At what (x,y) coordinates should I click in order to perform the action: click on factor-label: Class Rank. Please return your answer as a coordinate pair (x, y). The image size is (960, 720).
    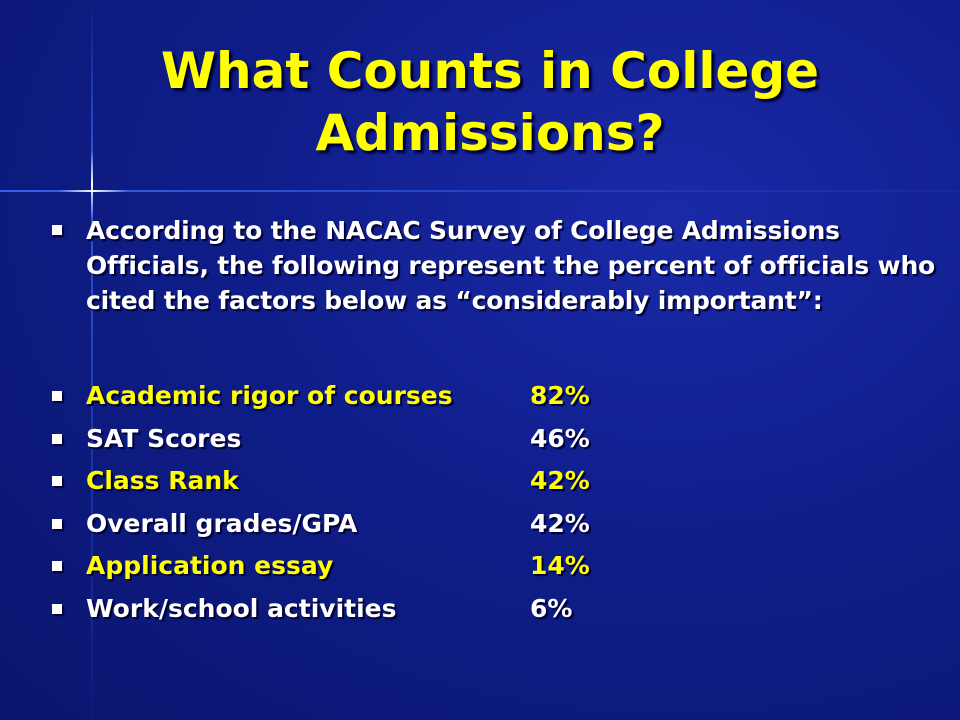
    Looking at the image, I should click on (162, 480).